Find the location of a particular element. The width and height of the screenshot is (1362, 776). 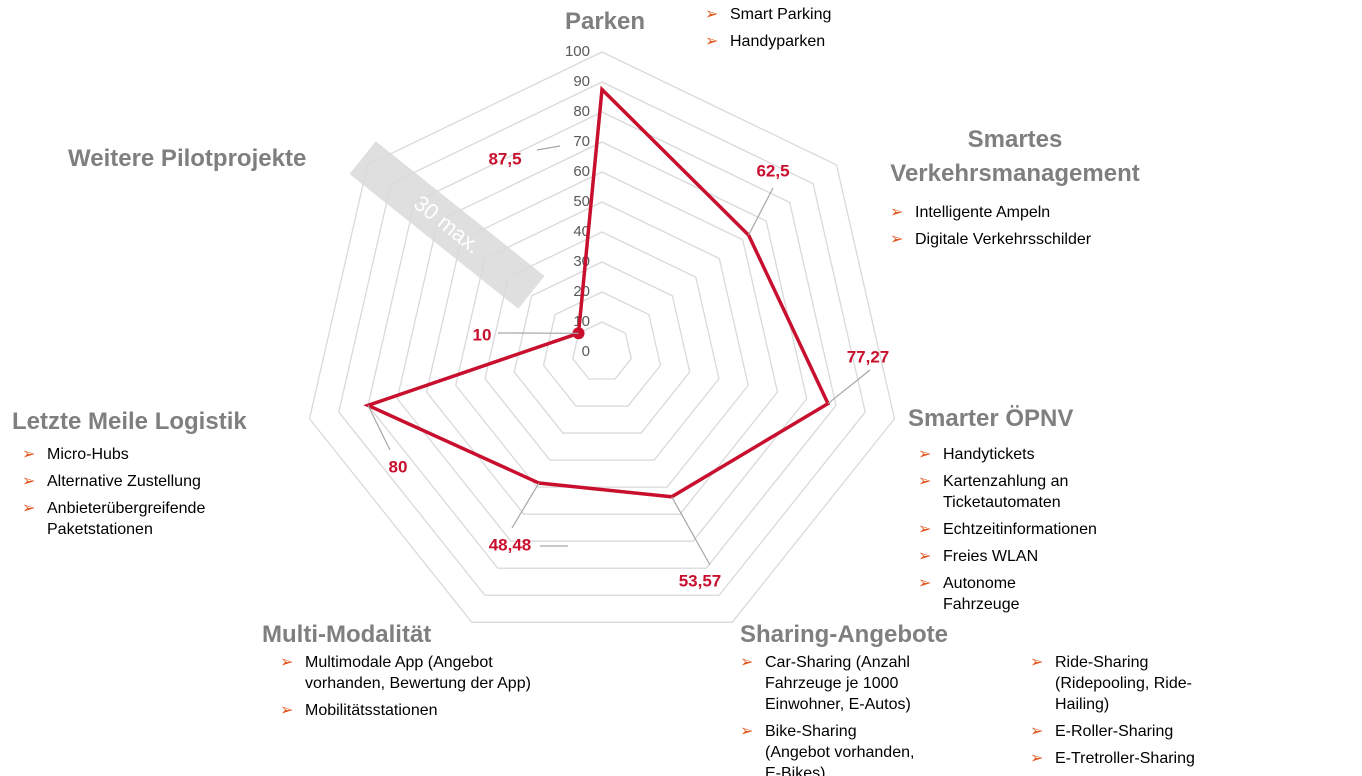

category-label: Parken is located at coordinates (605, 21).